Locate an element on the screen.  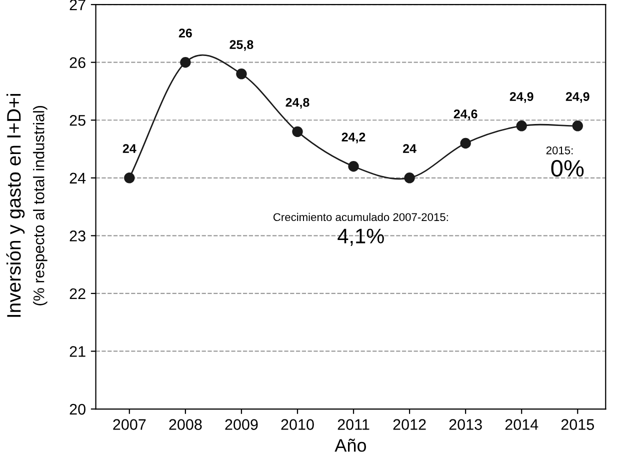
x-axis-title: Año is located at coordinates (350, 445).